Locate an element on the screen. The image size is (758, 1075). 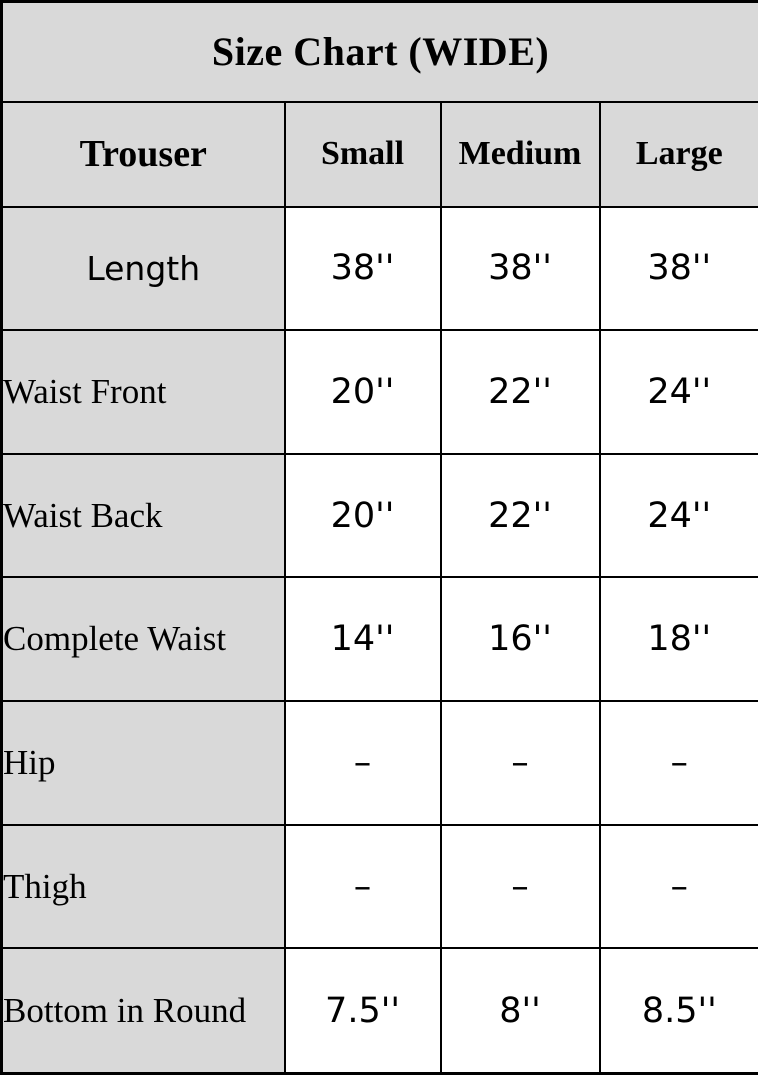
value-cell: 8'' is located at coordinates (520, 1011).